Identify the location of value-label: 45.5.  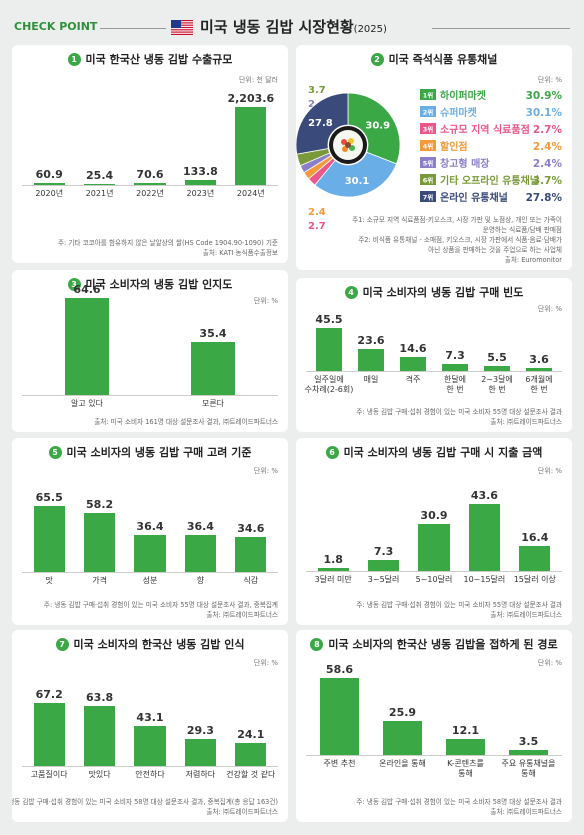
(329, 319).